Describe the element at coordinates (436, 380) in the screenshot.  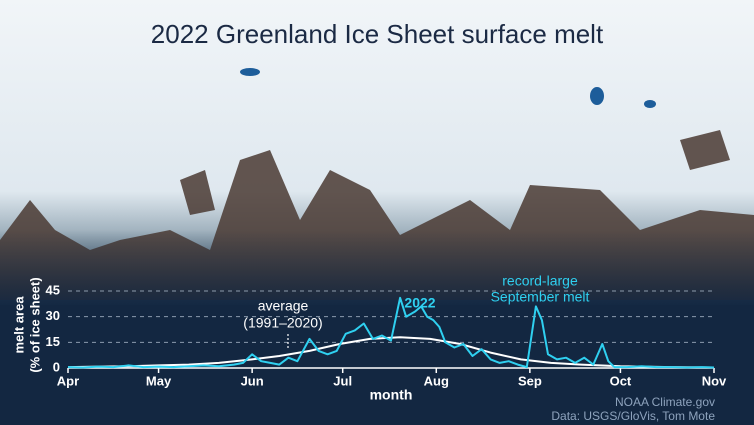
I see `x-tick-label: Aug` at that location.